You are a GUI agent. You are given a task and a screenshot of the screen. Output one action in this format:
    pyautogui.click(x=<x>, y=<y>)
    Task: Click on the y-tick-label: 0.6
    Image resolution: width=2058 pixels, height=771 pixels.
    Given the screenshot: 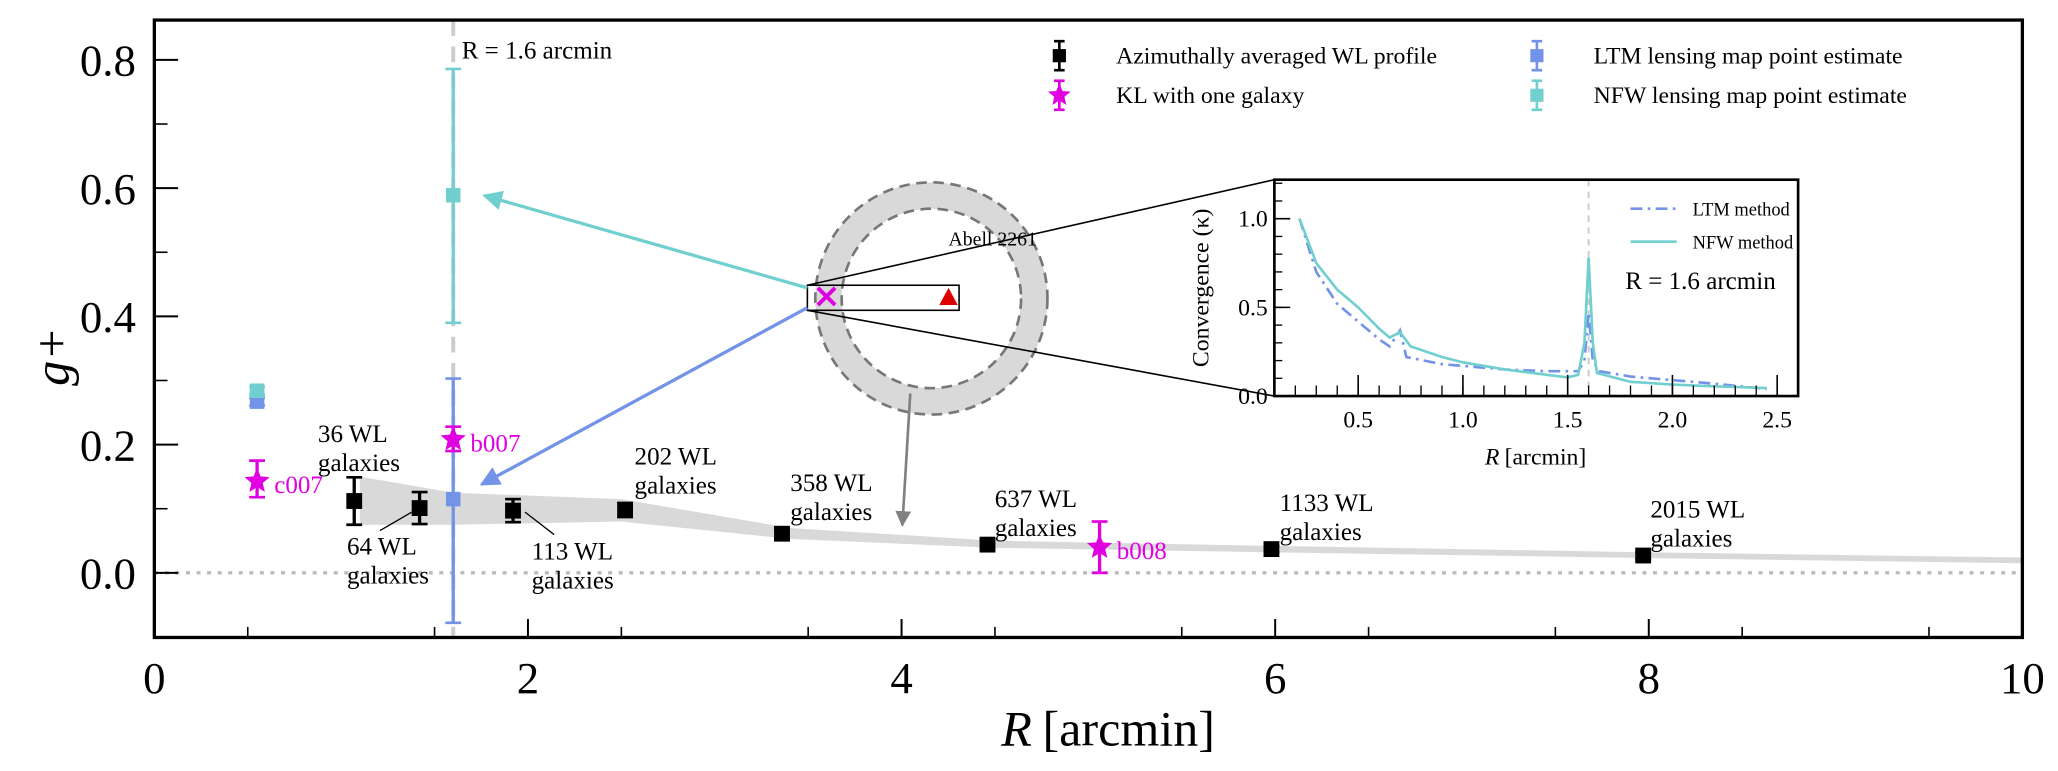 What is the action you would take?
    pyautogui.click(x=108, y=189)
    